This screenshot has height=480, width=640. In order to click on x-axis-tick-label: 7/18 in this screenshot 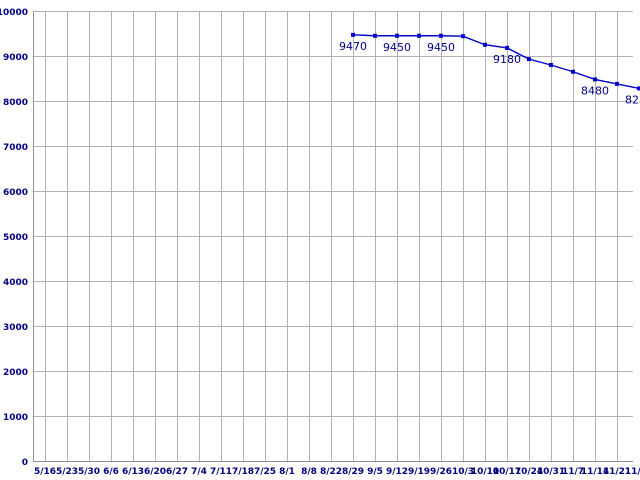, I will do `click(243, 472)`.